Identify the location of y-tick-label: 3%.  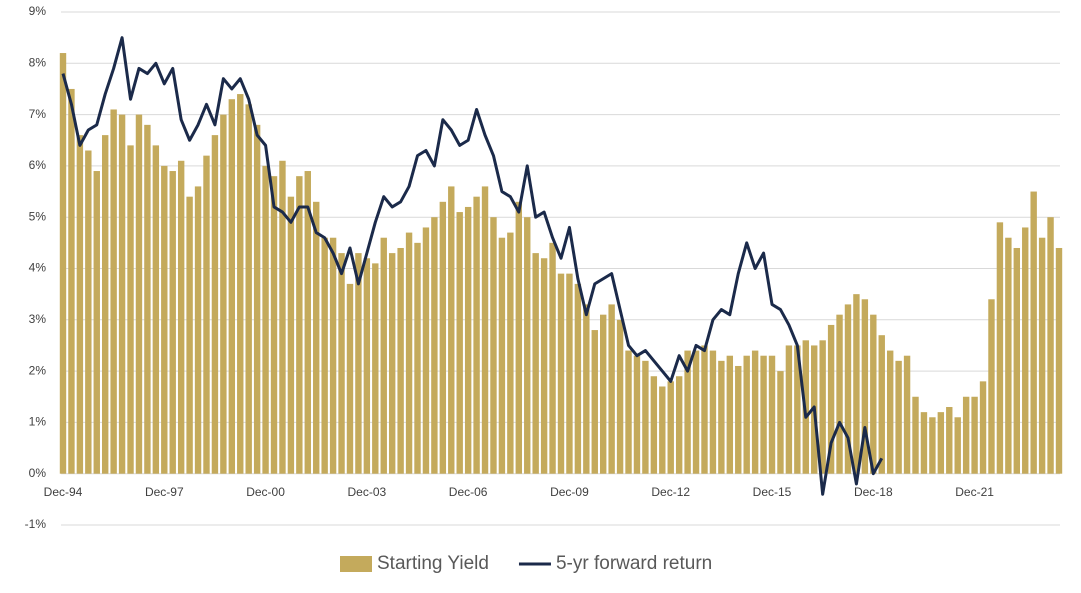
(38, 319).